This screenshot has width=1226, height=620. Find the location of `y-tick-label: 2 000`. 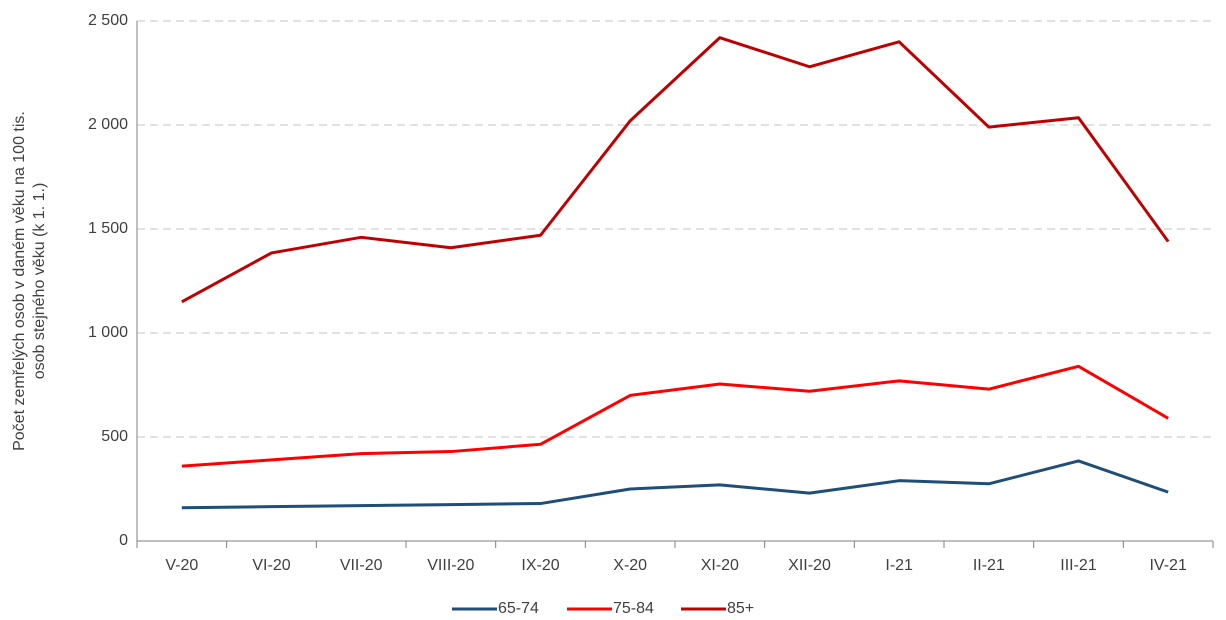

y-tick-label: 2 000 is located at coordinates (108, 124).